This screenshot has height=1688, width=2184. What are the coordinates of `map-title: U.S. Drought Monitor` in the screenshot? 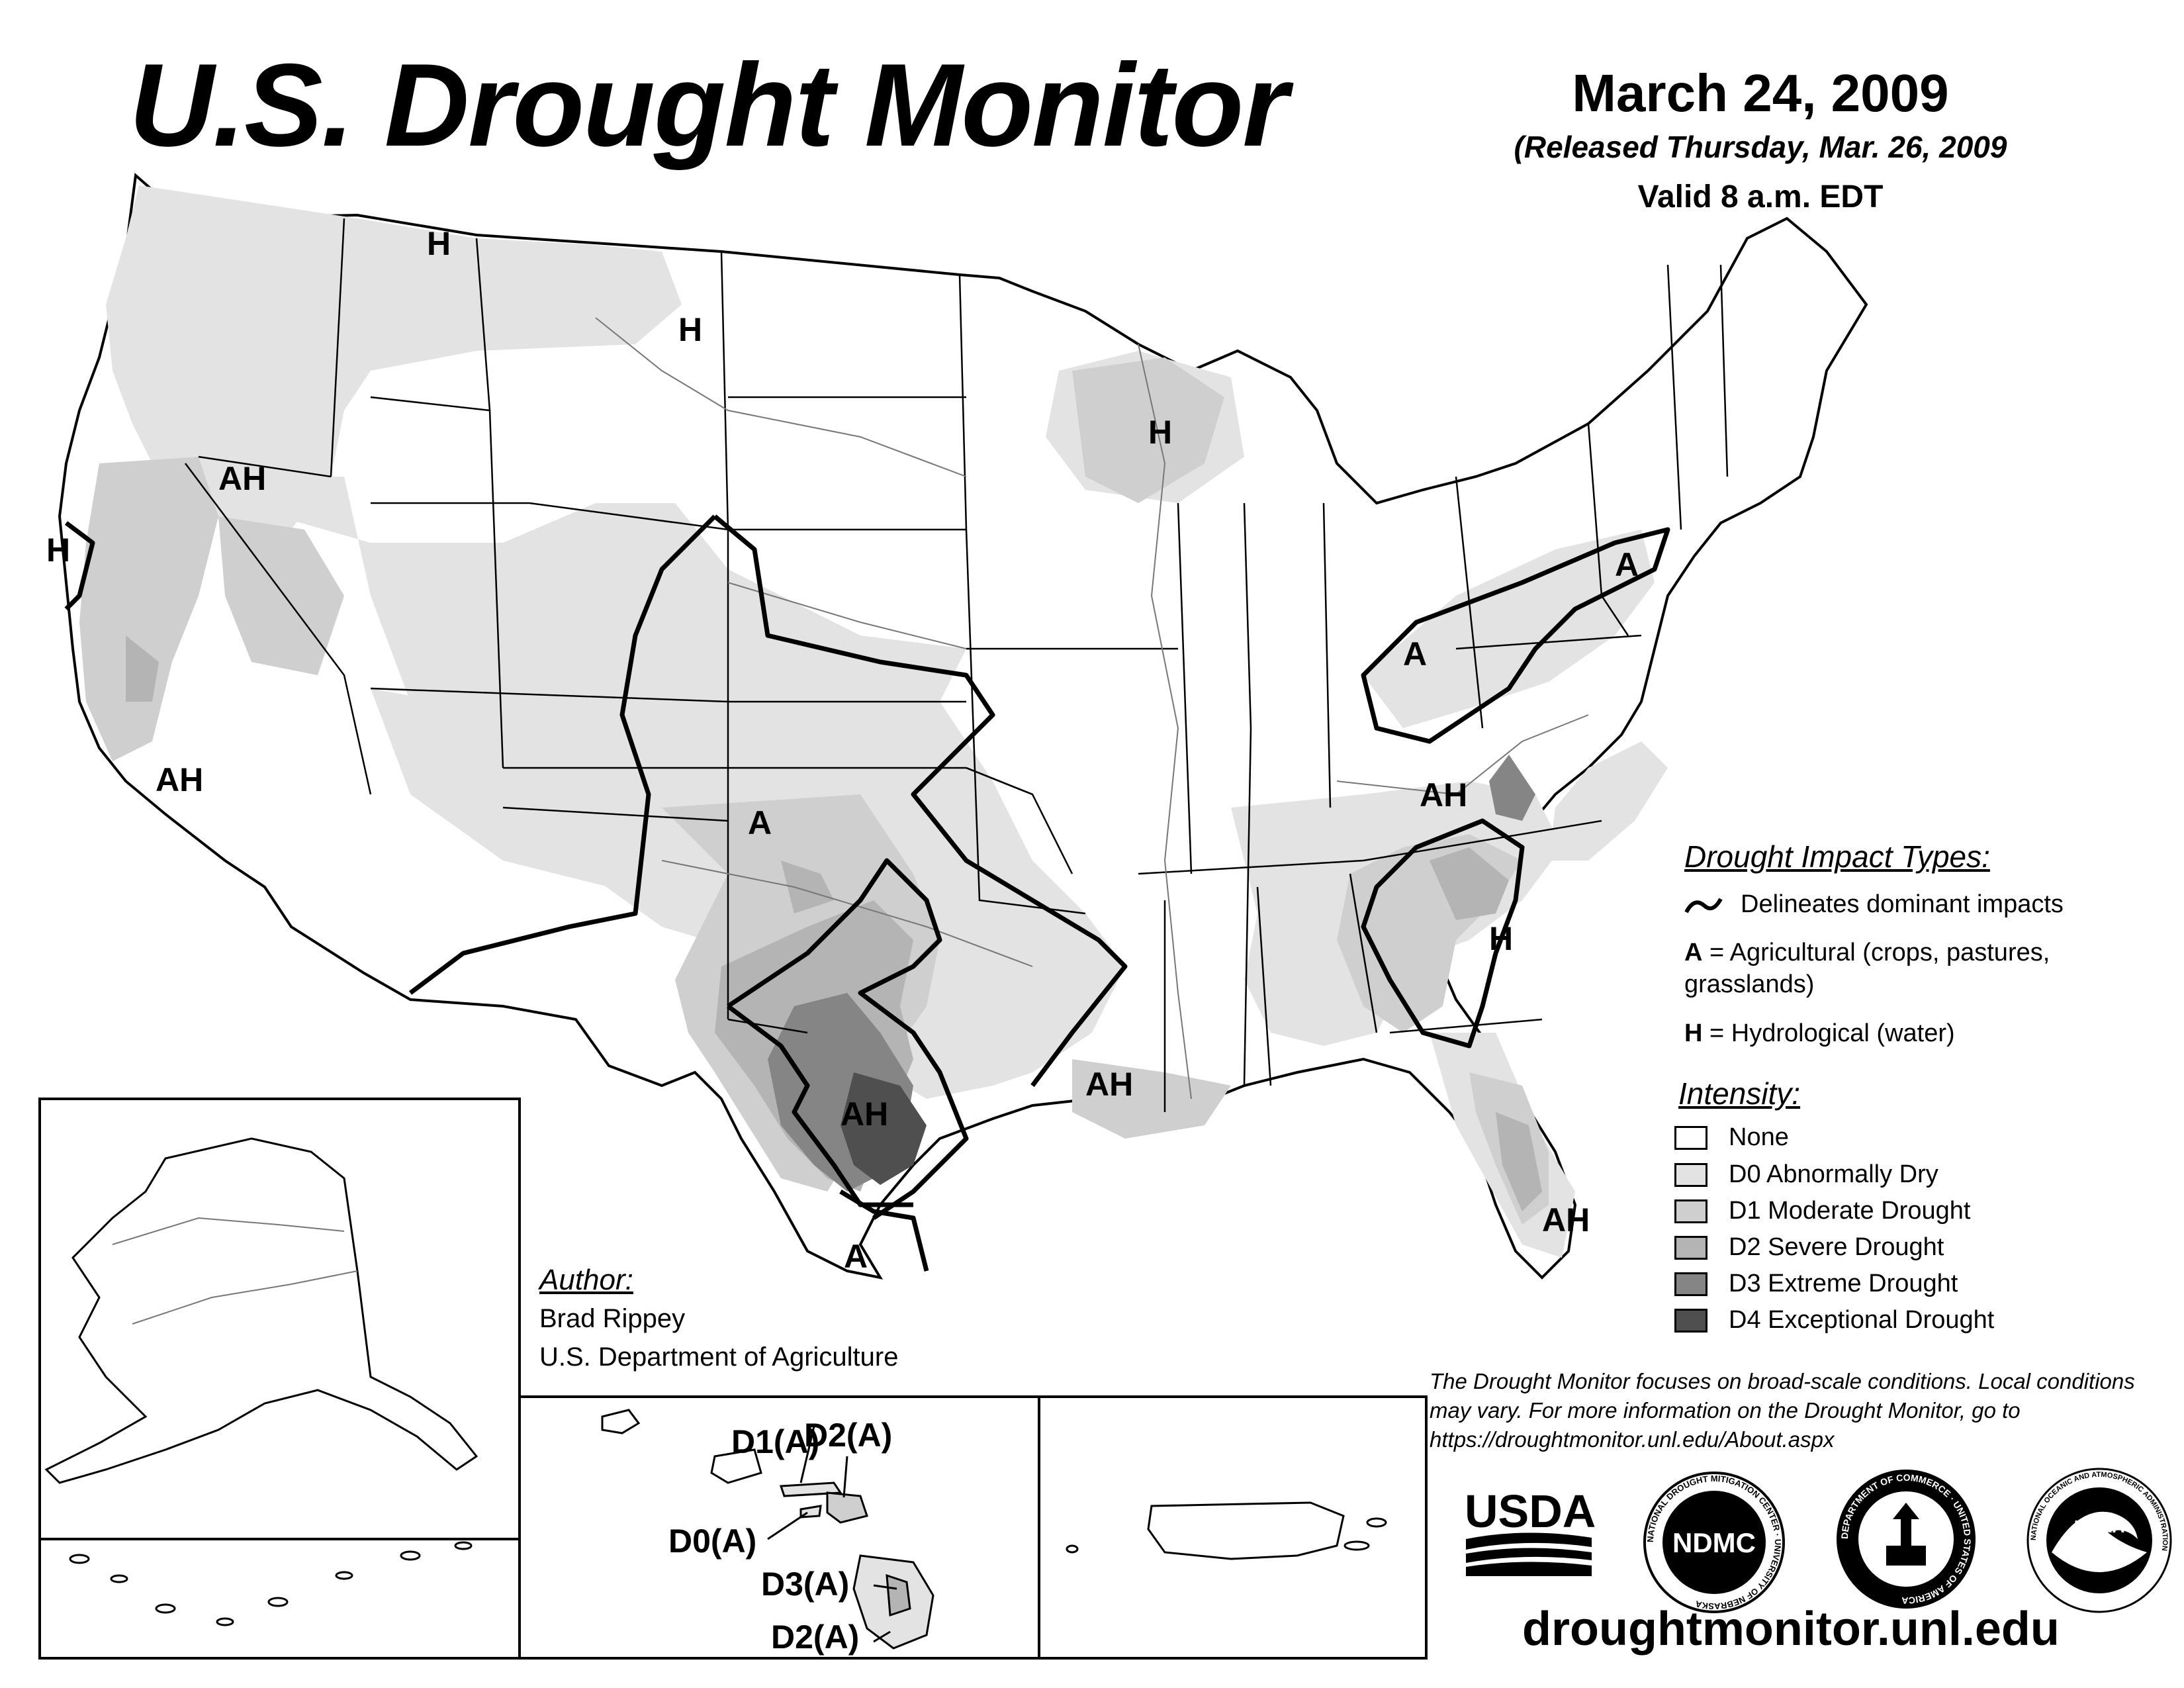 It's located at (709, 105).